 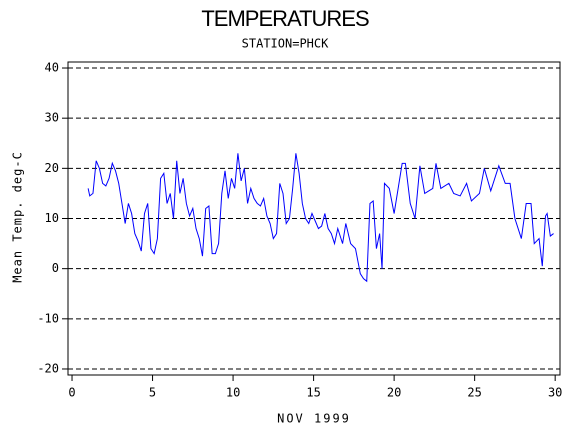 I want to click on y-tick-label: 30, so click(x=52, y=118).